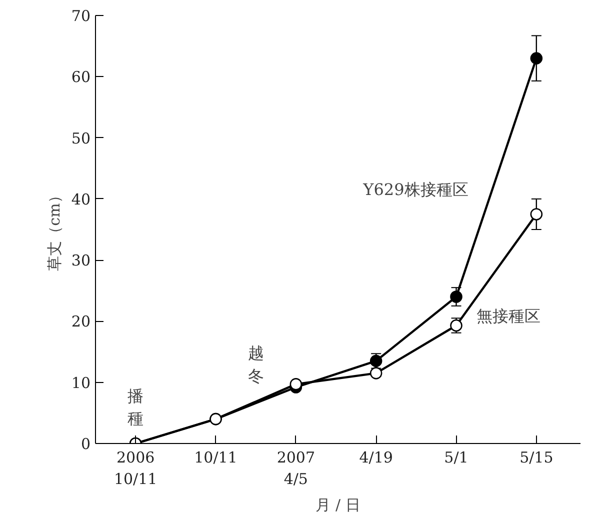 The height and width of the screenshot is (523, 600). I want to click on x-tick-label: 5/1, so click(456, 457).